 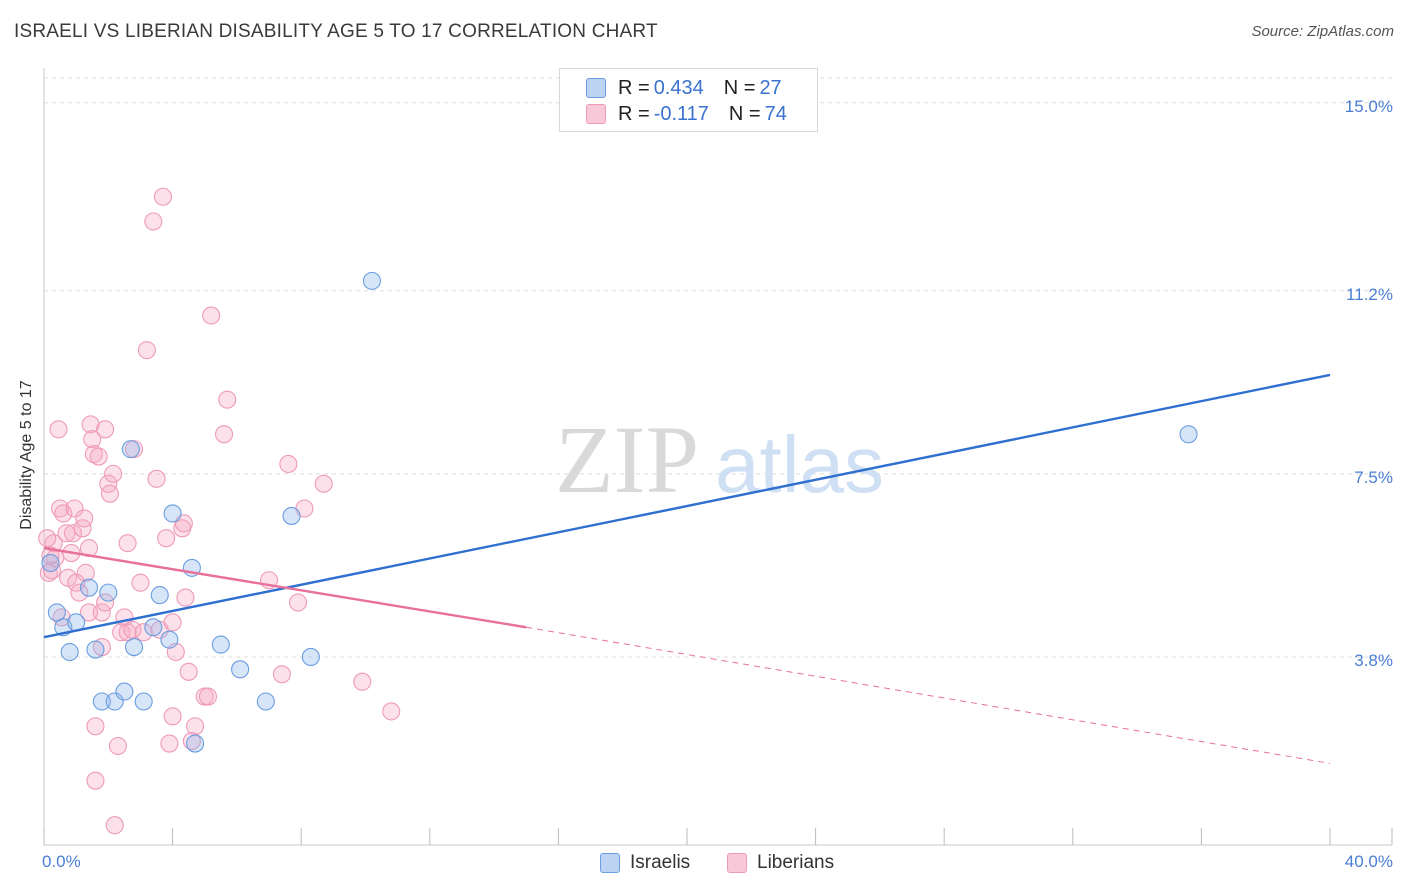 I want to click on israelis-r-value: 0.434, so click(x=678, y=87).